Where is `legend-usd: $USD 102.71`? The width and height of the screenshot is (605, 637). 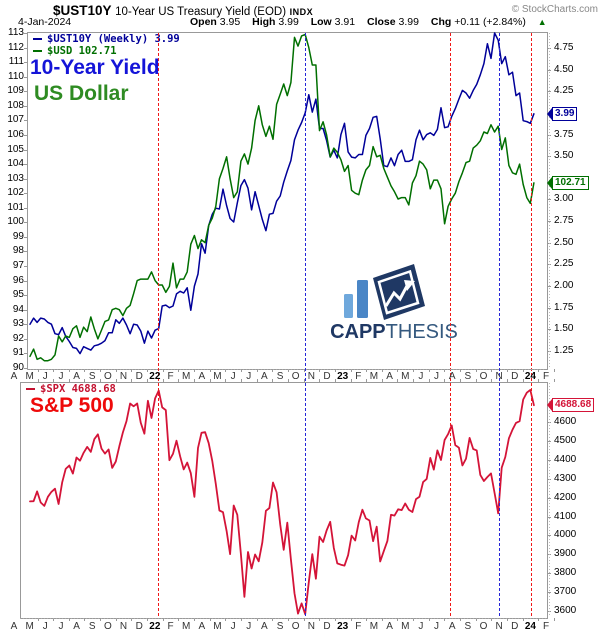 legend-usd: $USD 102.71 is located at coordinates (75, 51).